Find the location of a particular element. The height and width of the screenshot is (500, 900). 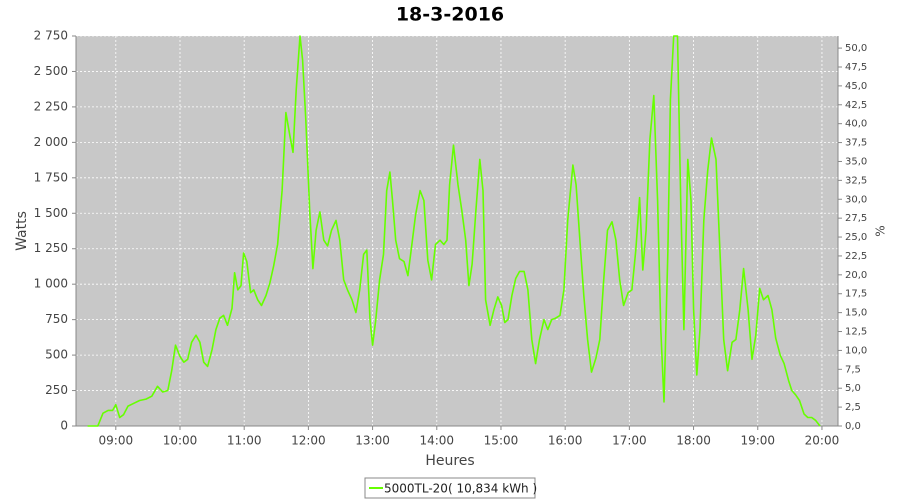

y2-tick-label: 10,0 is located at coordinates (856, 350).